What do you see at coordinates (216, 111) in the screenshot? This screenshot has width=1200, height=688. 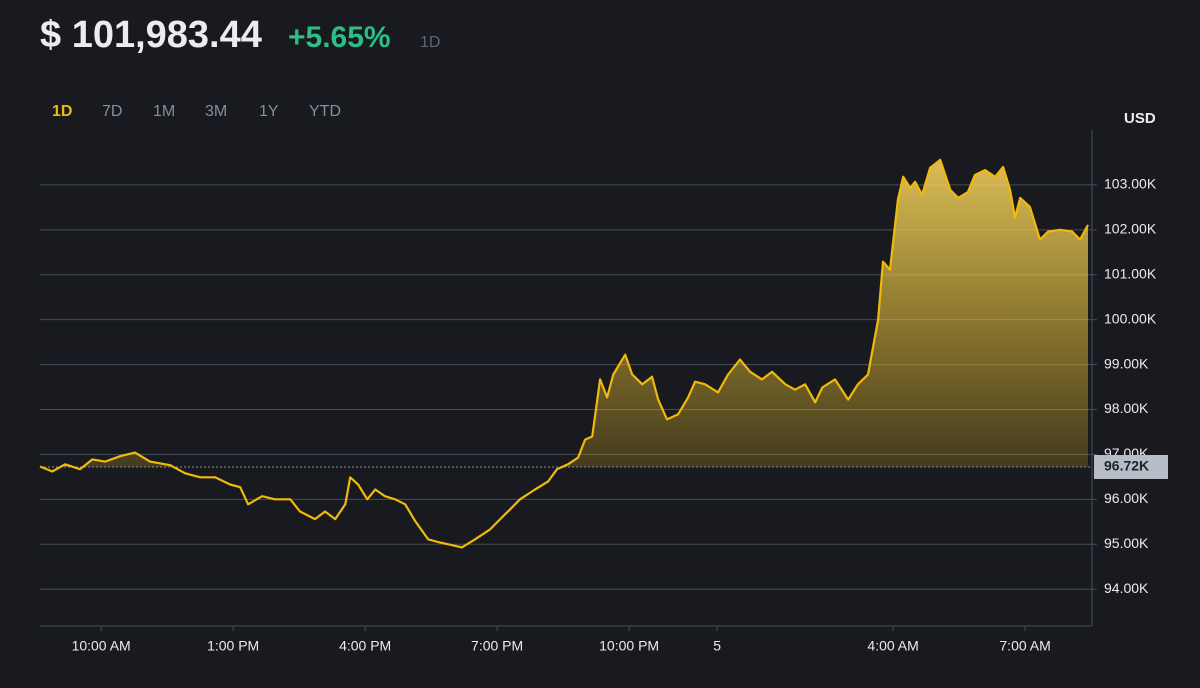 I see `range-tab: 3M` at bounding box center [216, 111].